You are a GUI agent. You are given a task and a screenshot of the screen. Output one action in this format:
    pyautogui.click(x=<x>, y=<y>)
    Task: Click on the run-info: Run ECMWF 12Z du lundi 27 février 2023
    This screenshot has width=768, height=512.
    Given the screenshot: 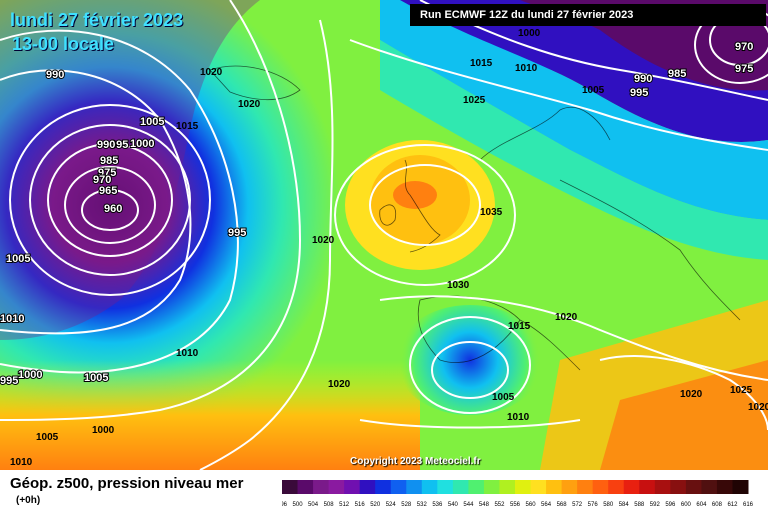 What is the action you would take?
    pyautogui.click(x=588, y=15)
    